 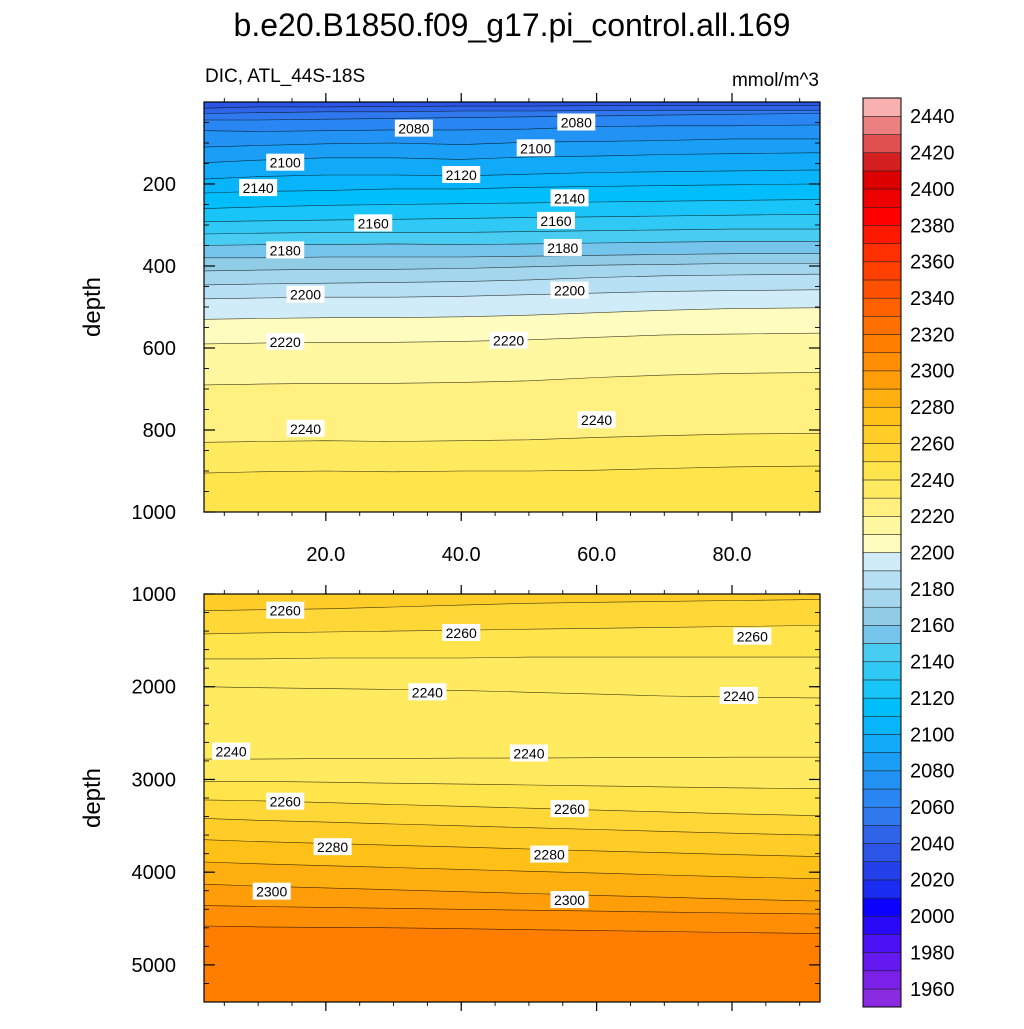 I want to click on contour-label-2180: 2180, so click(x=562, y=247).